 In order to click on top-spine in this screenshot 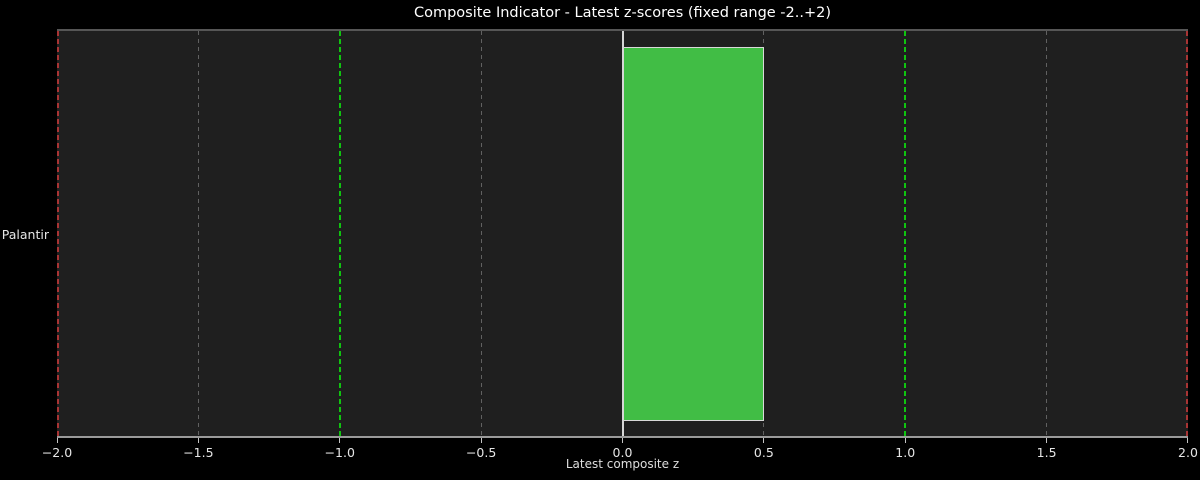, I will do `click(622, 30)`.